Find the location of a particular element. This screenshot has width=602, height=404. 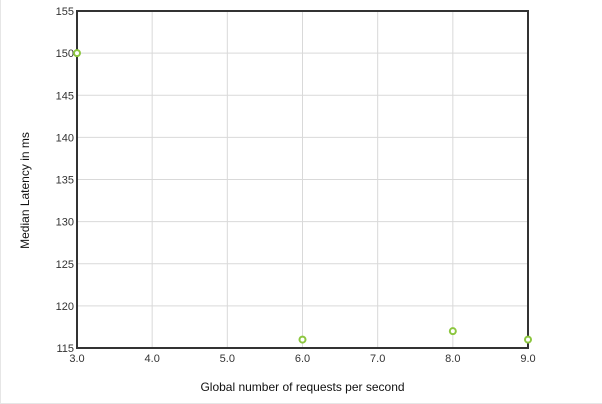

x-tick-label: 9.0 is located at coordinates (527, 359).